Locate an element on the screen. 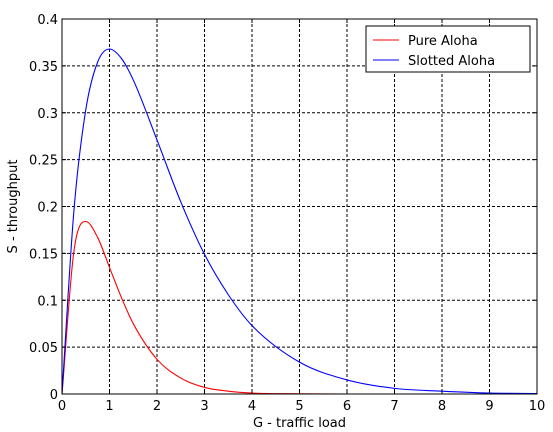 The image size is (553, 432). x-tick-label: 1 is located at coordinates (109, 406).